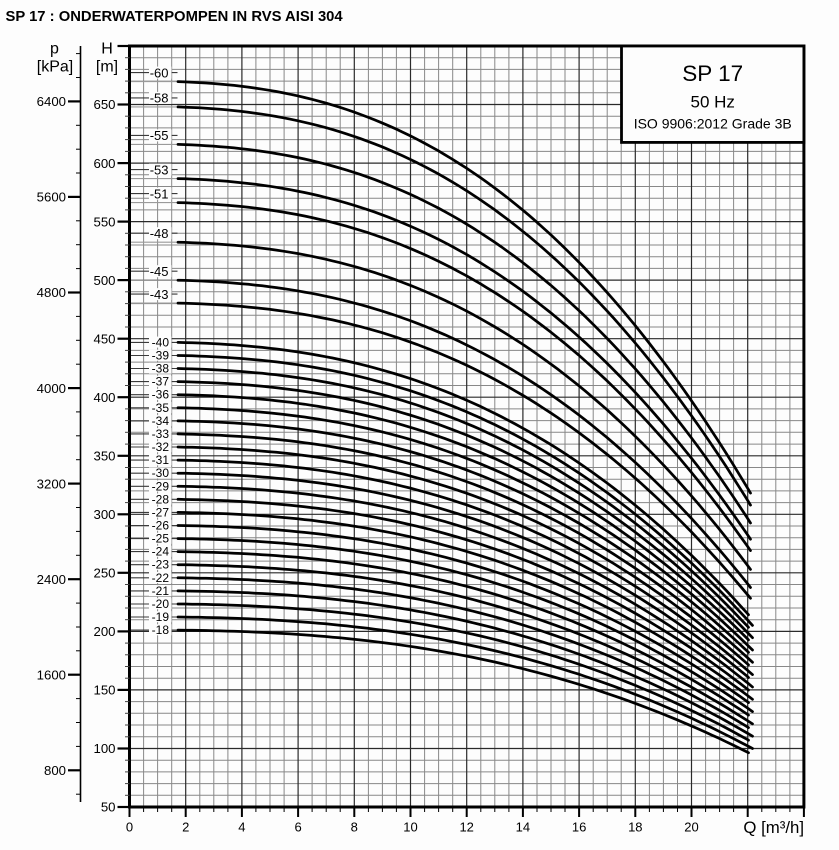 This screenshot has height=850, width=839. I want to click on svg-text: -36, so click(161, 395).